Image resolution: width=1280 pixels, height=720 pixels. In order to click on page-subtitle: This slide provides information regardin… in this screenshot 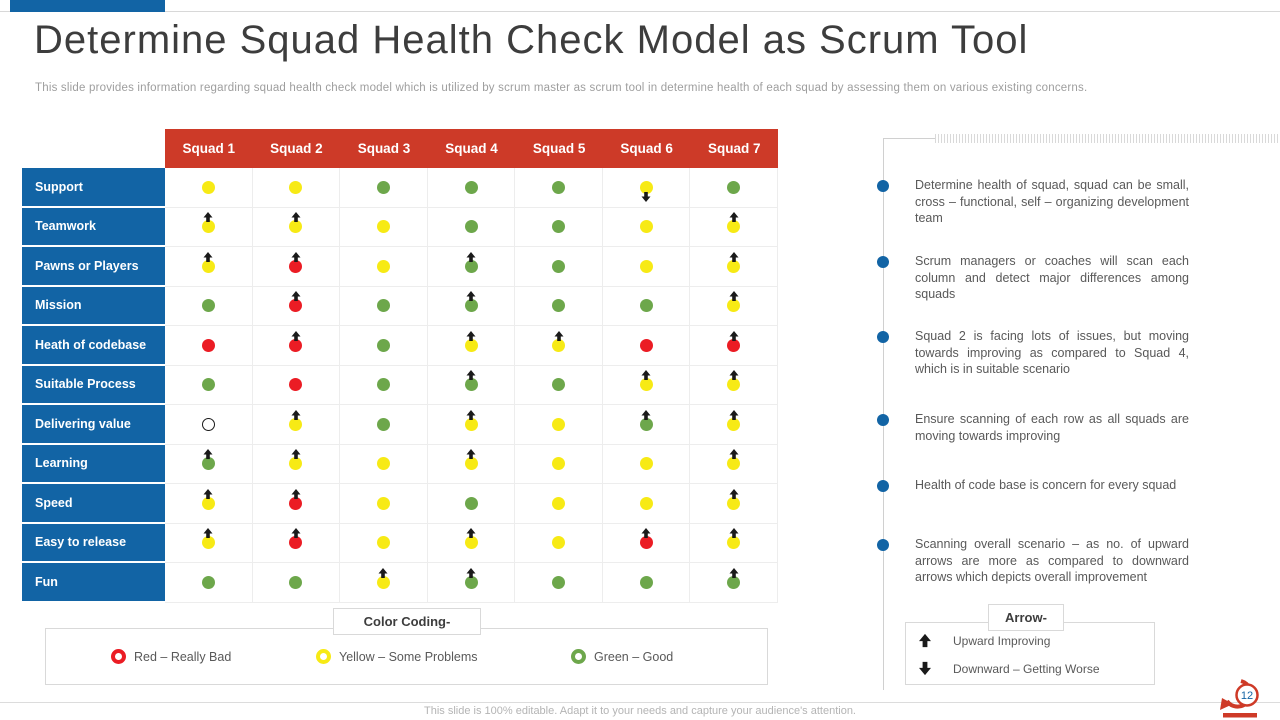, I will do `click(561, 88)`.